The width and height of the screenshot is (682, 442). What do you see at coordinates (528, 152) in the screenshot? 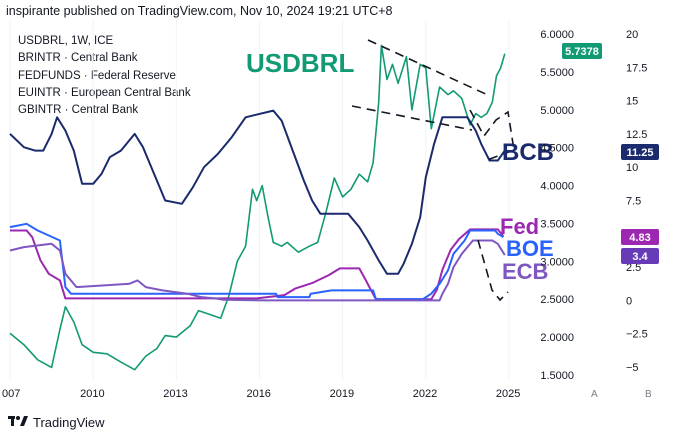
I see `annotation-bcb: BCB` at bounding box center [528, 152].